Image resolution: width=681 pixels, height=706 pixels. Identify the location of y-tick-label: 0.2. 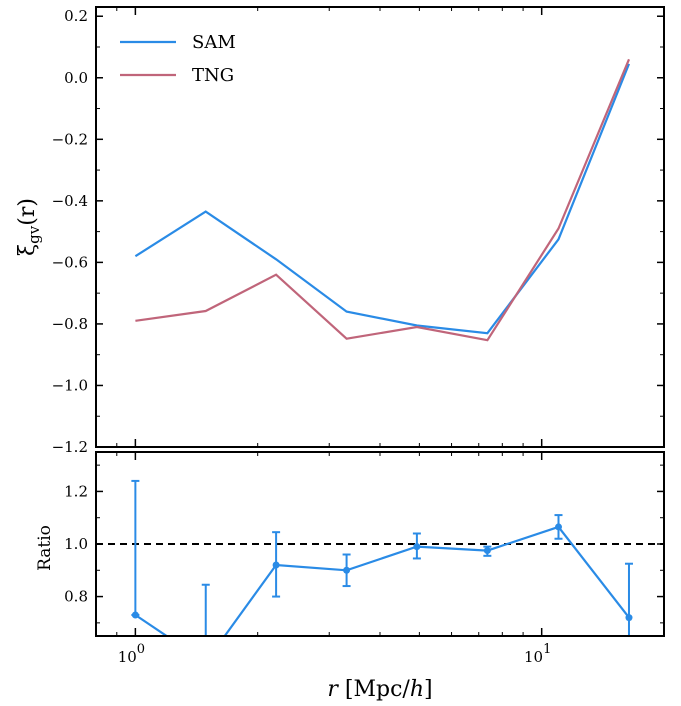
(76, 16).